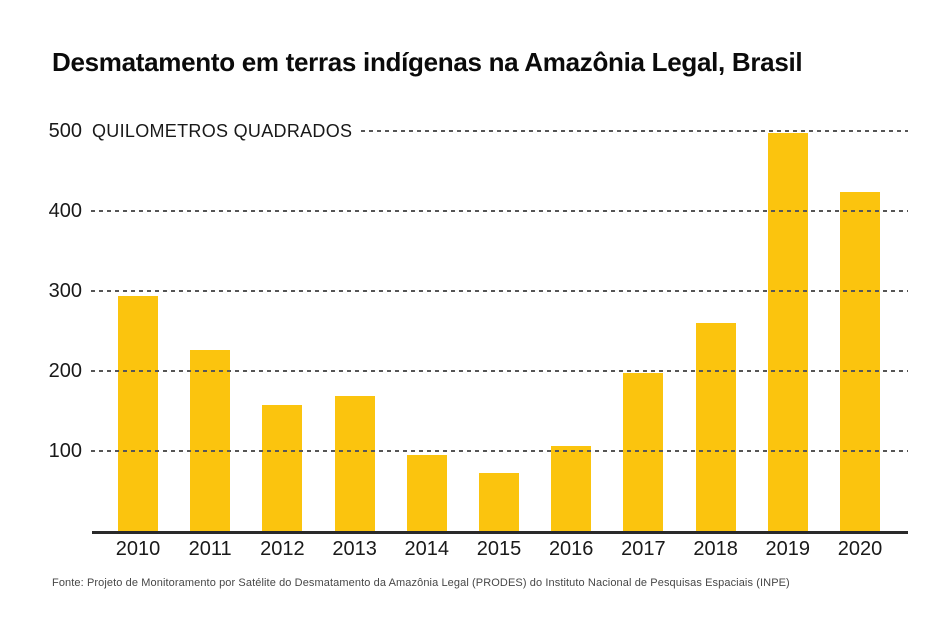 This screenshot has height=630, width=946. Describe the element at coordinates (210, 440) in the screenshot. I see `bar-2011` at that location.